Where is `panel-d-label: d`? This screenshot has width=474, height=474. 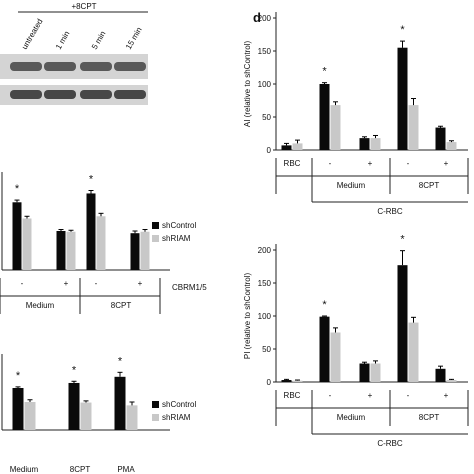 panel-d-label: d is located at coordinates (257, 17).